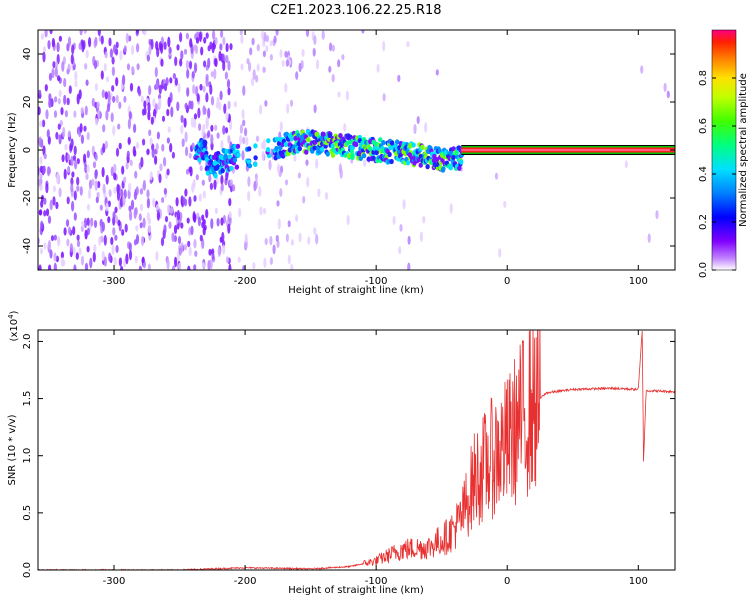 The image size is (750, 600). I want to click on x-tick-label: -100, so click(376, 581).